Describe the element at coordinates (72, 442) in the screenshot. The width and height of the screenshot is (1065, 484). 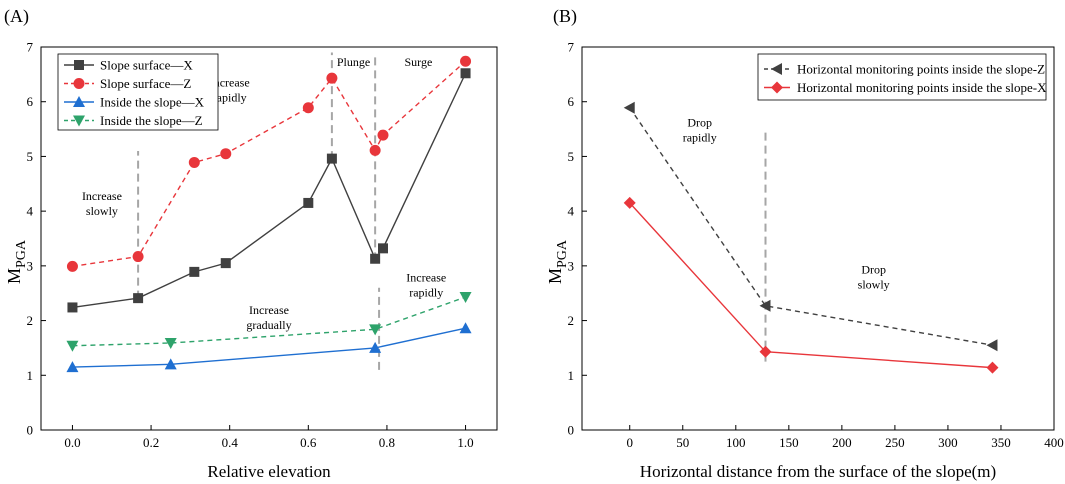
I see `x-tick-label: 0.0` at that location.